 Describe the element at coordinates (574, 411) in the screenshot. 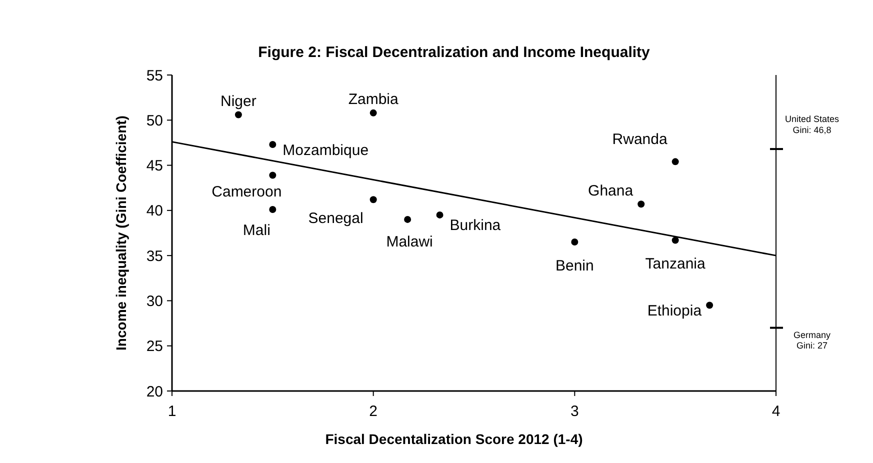

I see `x-tick-label: 3` at that location.